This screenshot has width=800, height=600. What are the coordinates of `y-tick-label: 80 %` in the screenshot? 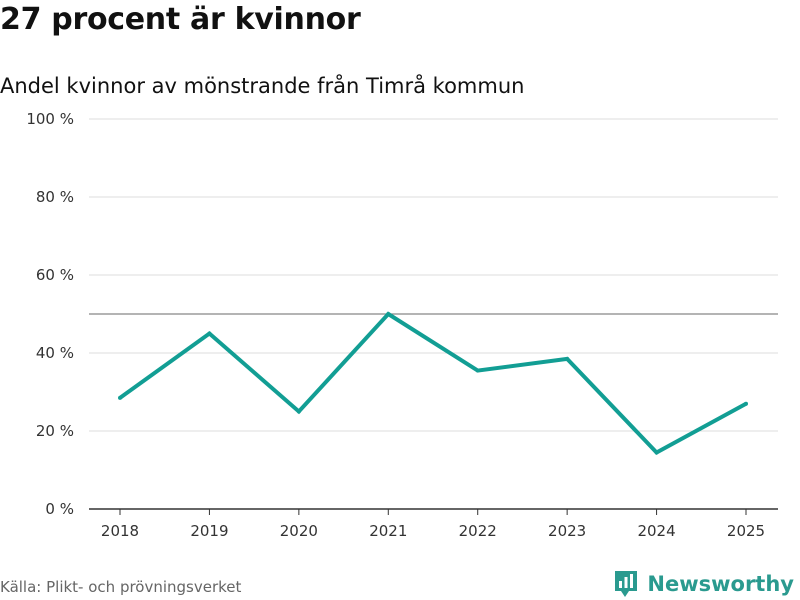 It's located at (55, 197).